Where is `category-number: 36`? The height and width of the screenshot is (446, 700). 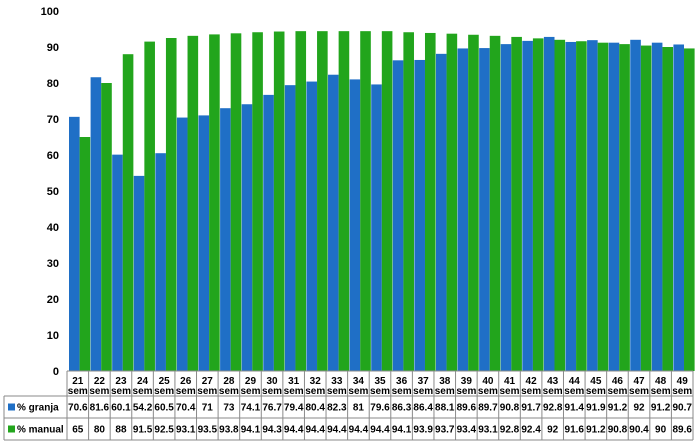
category-number: 36 is located at coordinates (402, 381).